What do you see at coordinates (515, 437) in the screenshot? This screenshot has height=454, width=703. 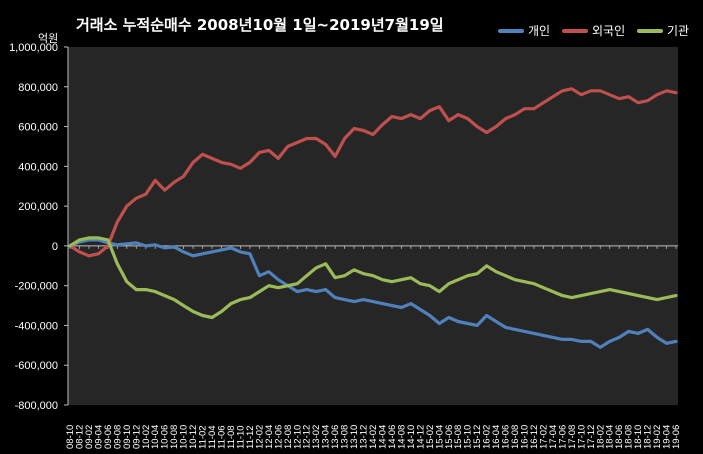 I see `x-tick-label: 16-08` at bounding box center [515, 437].